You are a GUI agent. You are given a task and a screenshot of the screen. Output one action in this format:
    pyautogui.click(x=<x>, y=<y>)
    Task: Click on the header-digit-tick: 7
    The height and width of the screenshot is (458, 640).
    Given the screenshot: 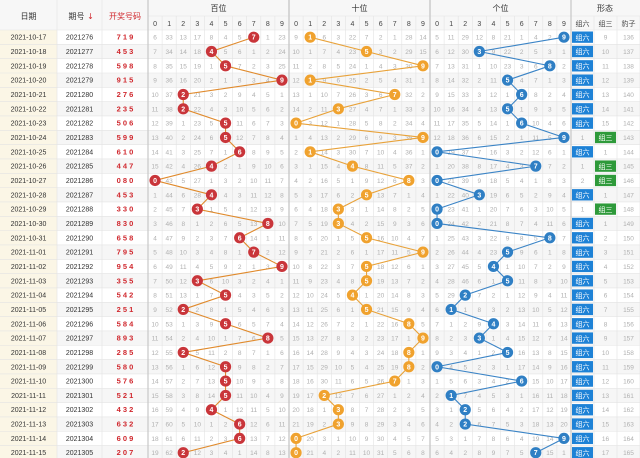 What is the action you would take?
    pyautogui.click(x=395, y=24)
    